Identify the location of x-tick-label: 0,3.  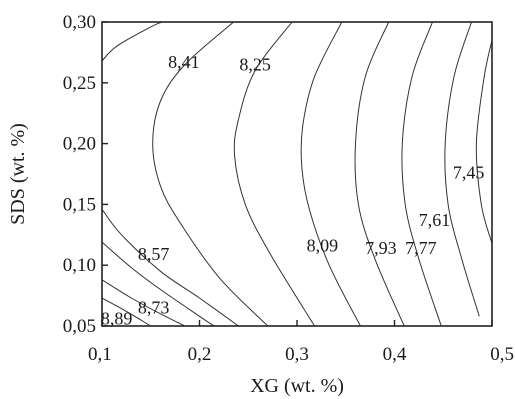
(297, 354).